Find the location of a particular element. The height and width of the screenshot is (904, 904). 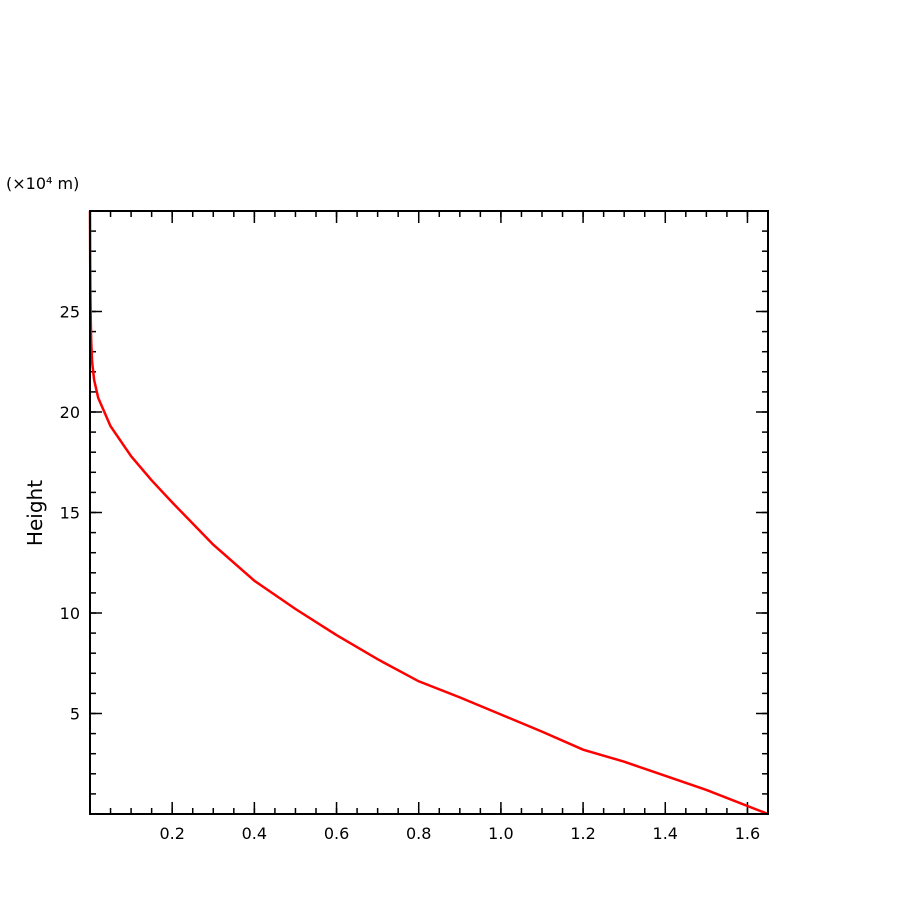

y-tick-label: 5 is located at coordinates (75, 714).